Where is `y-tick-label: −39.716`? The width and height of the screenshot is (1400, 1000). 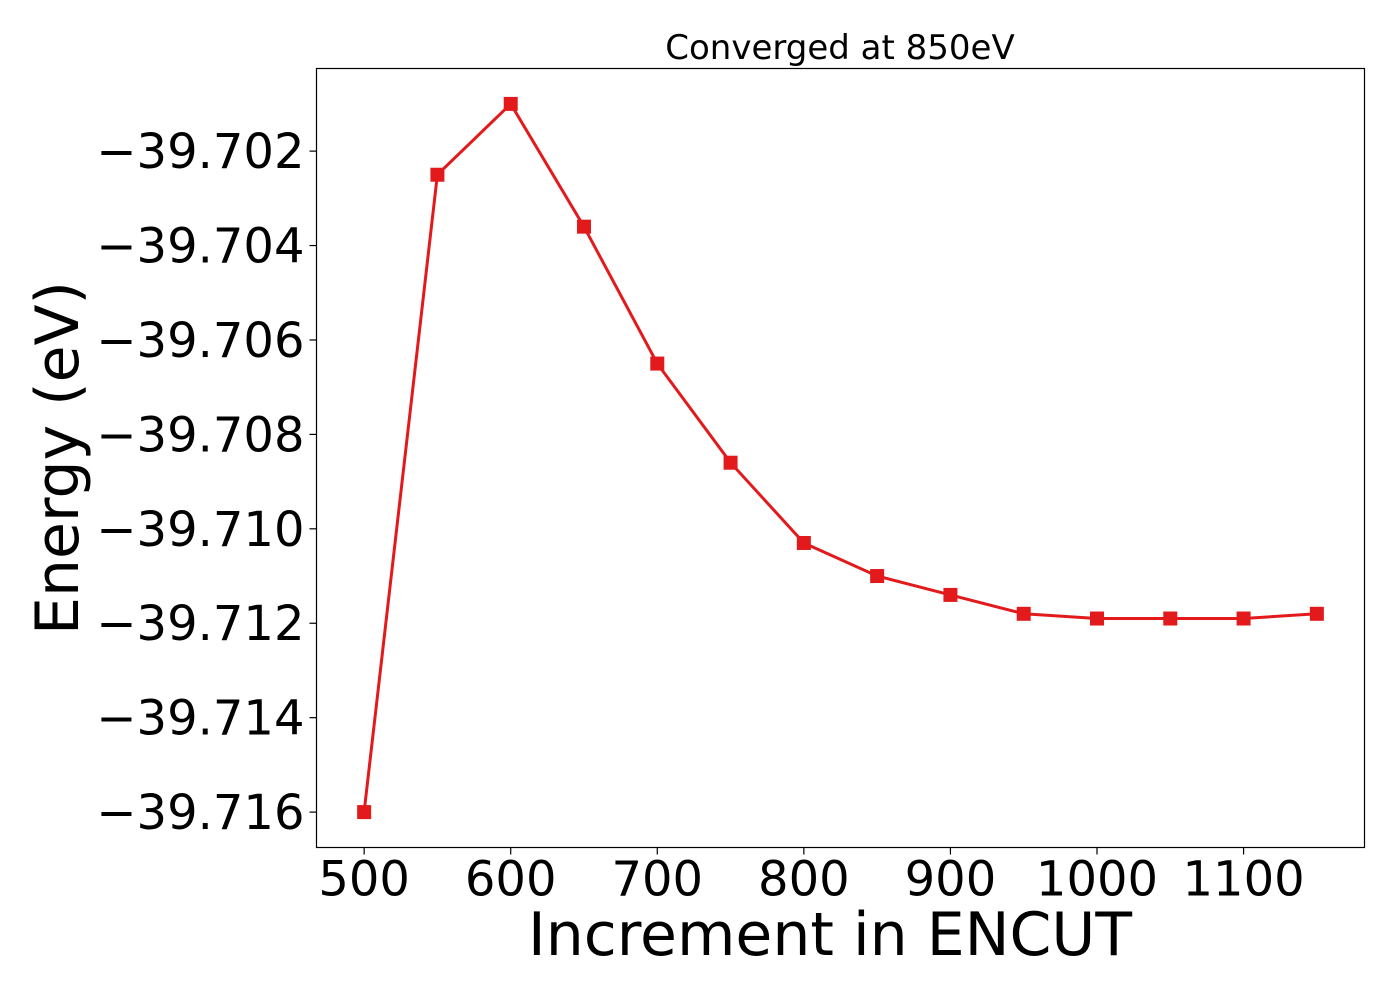
y-tick-label: −39.716 is located at coordinates (200, 813).